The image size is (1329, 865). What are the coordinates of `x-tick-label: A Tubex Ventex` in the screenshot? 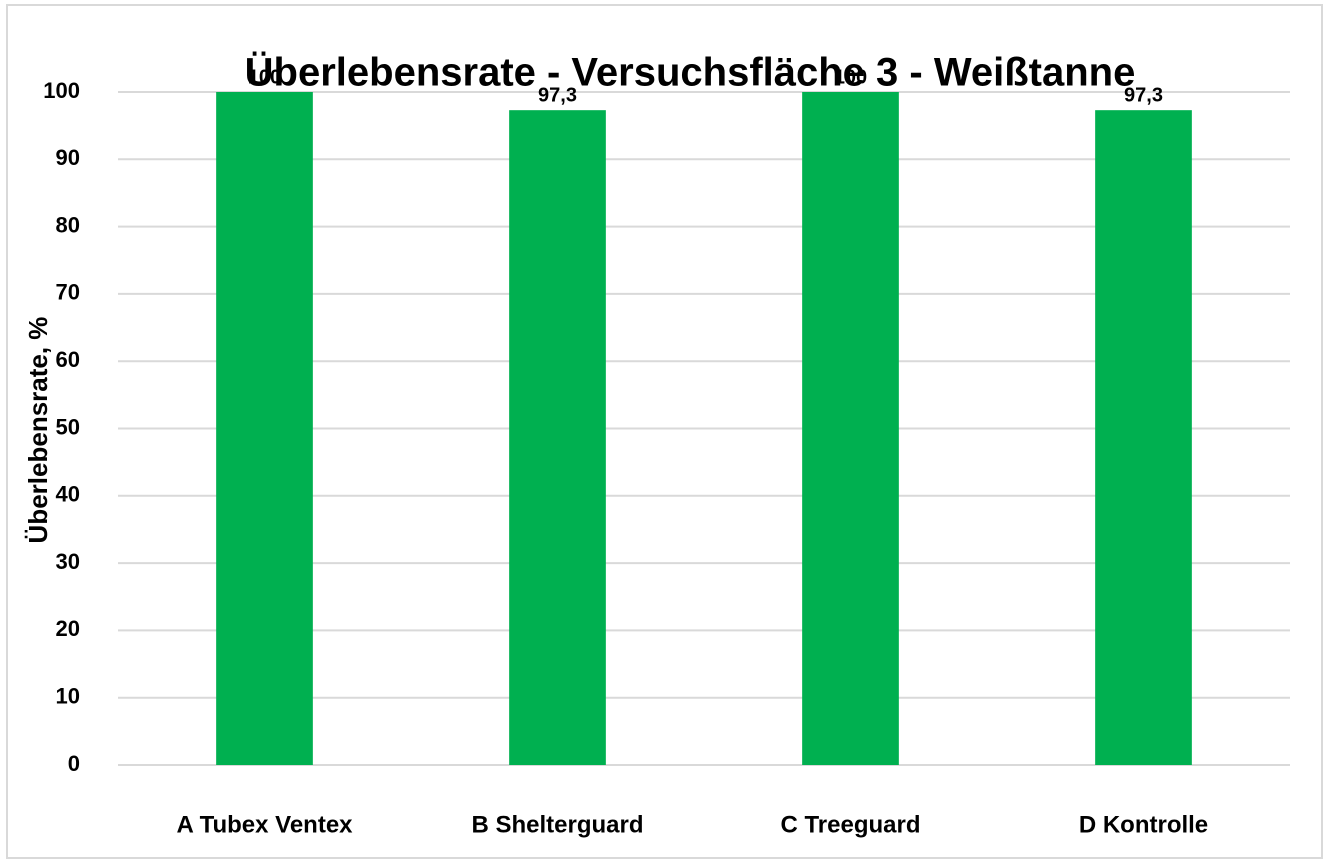 It's located at (264, 824).